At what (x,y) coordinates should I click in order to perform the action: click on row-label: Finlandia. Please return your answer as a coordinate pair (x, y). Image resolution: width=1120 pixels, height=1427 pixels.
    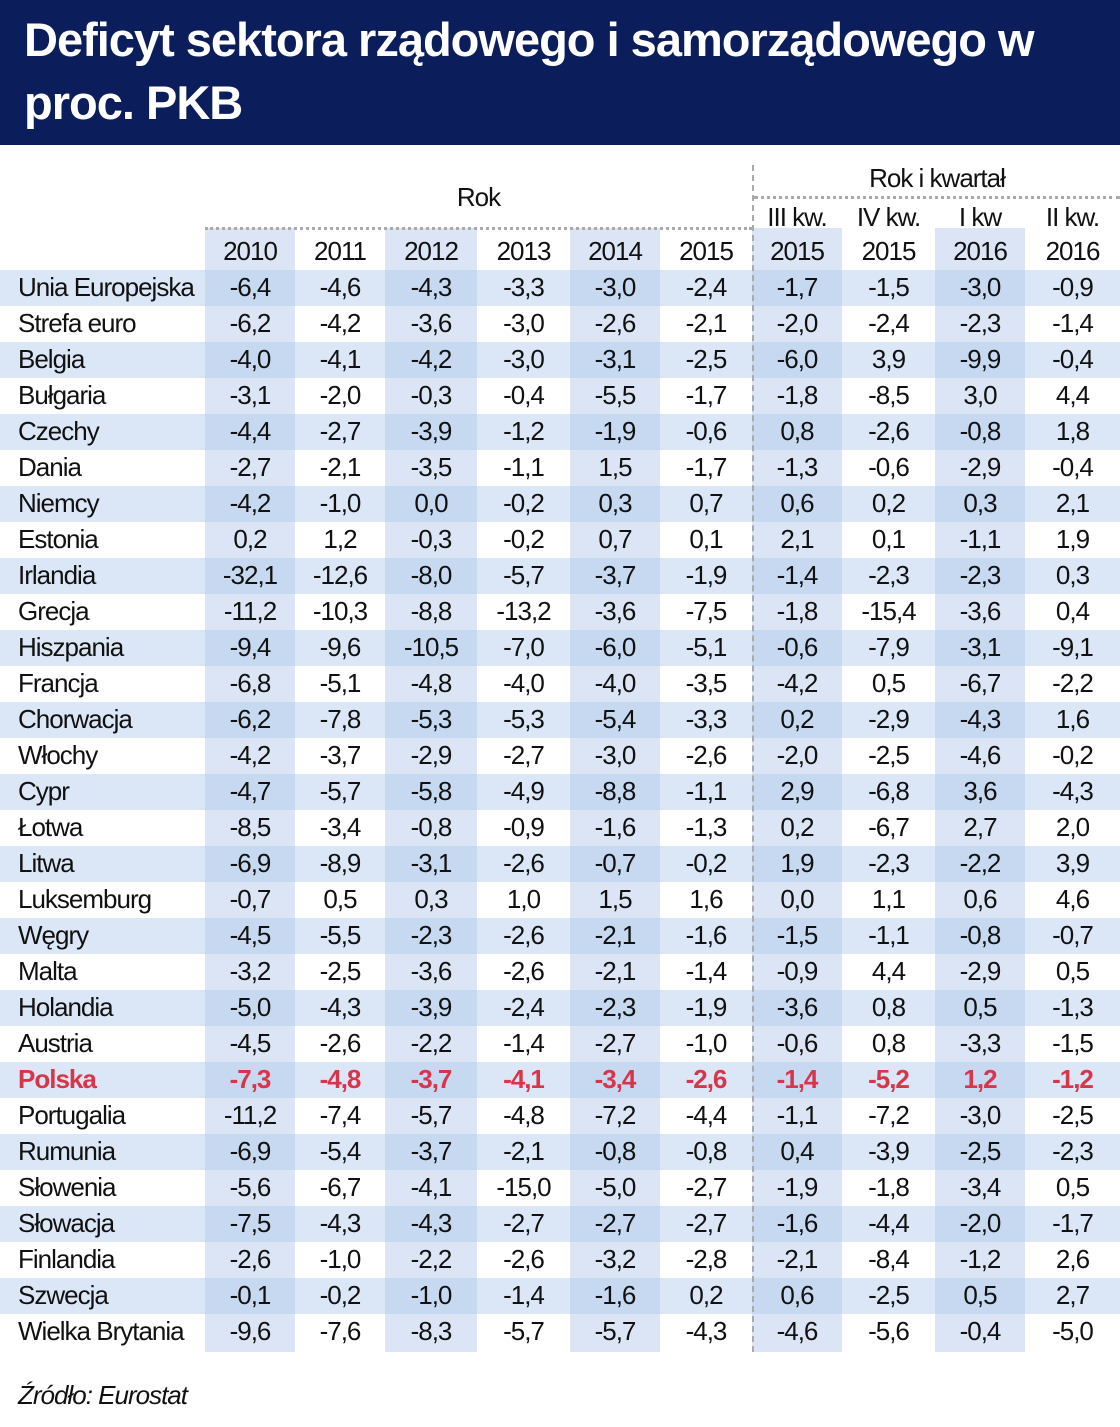
    Looking at the image, I should click on (67, 1259).